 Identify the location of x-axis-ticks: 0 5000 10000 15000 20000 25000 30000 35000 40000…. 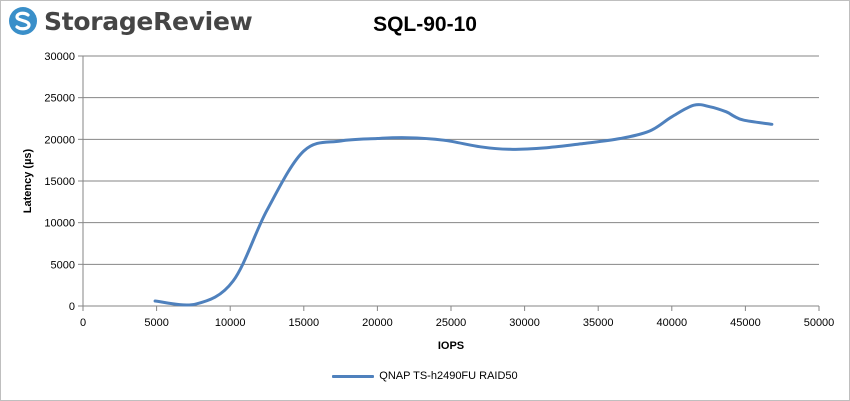
(457, 317).